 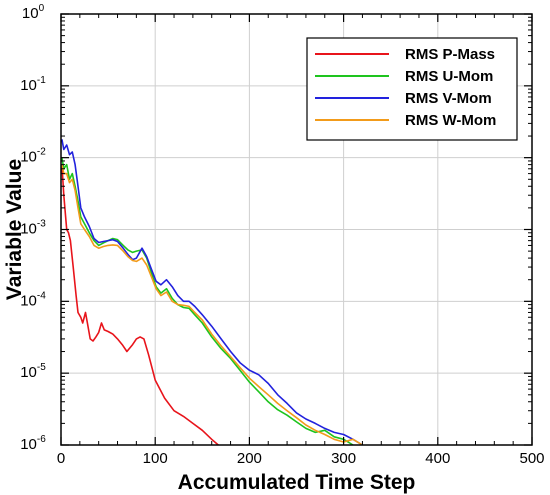 I want to click on x-tick-label: 200, so click(x=249, y=458).